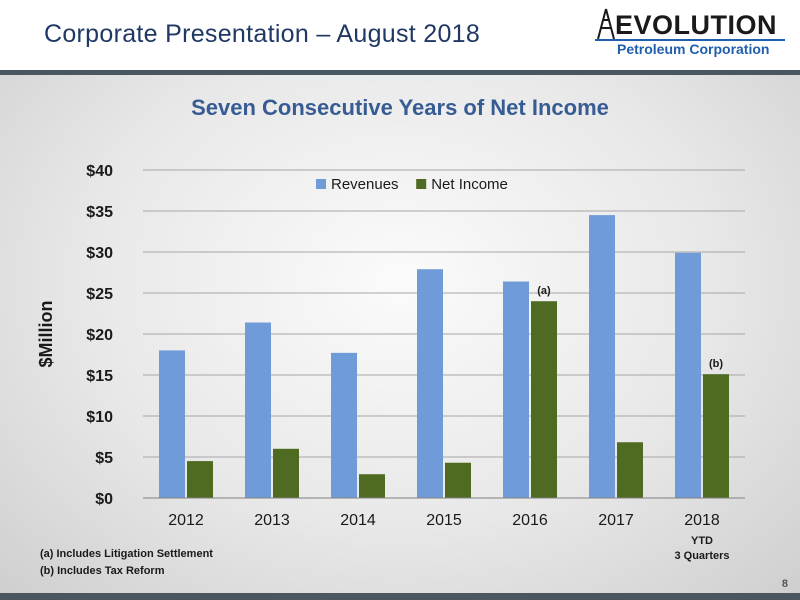 This screenshot has height=600, width=800. What do you see at coordinates (104, 499) in the screenshot?
I see `y-tick-label: $0` at bounding box center [104, 499].